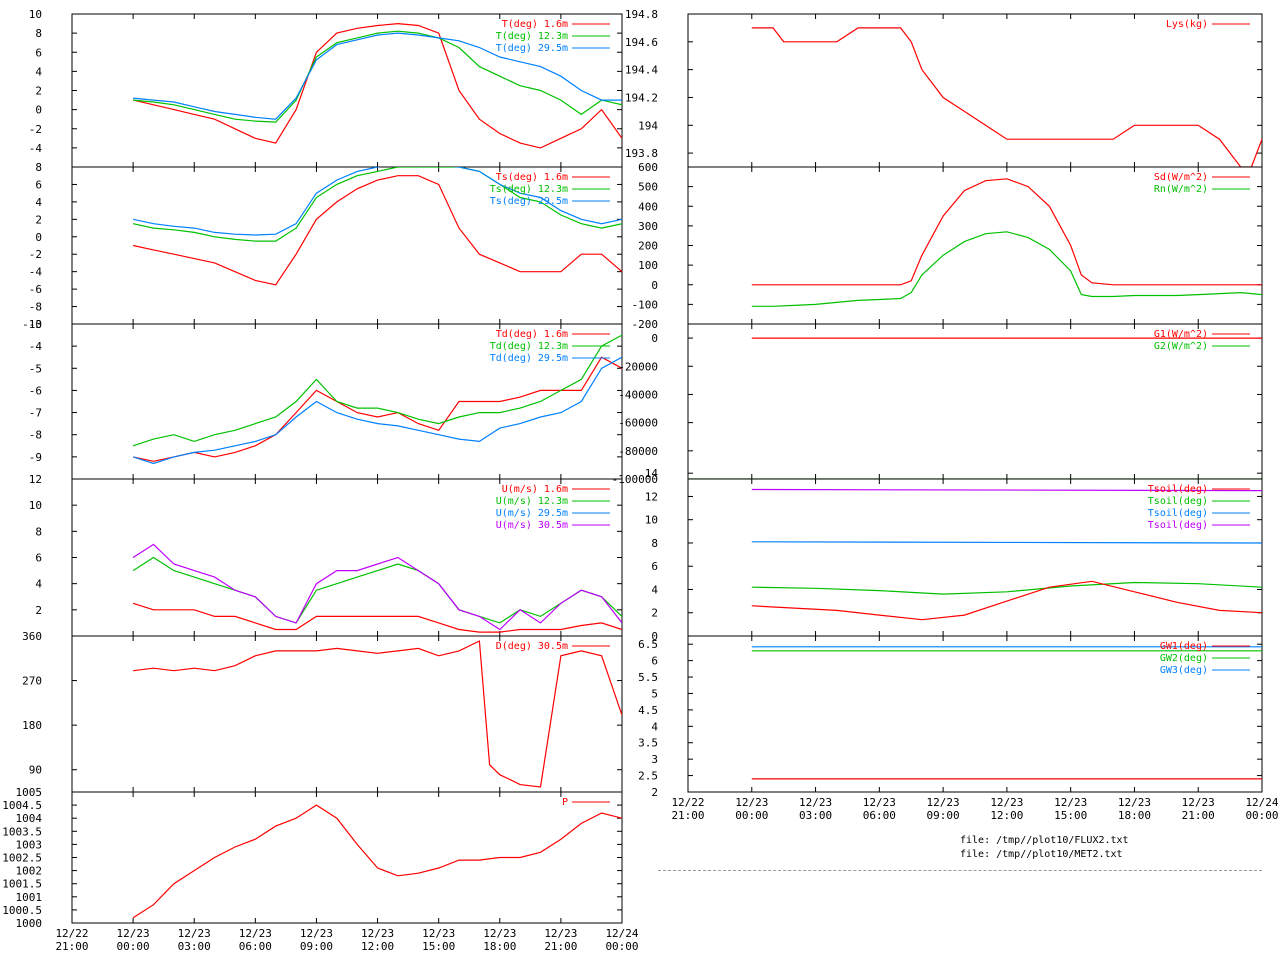  Describe the element at coordinates (638, 394) in the screenshot. I see `y-tick-label: -40000` at that location.